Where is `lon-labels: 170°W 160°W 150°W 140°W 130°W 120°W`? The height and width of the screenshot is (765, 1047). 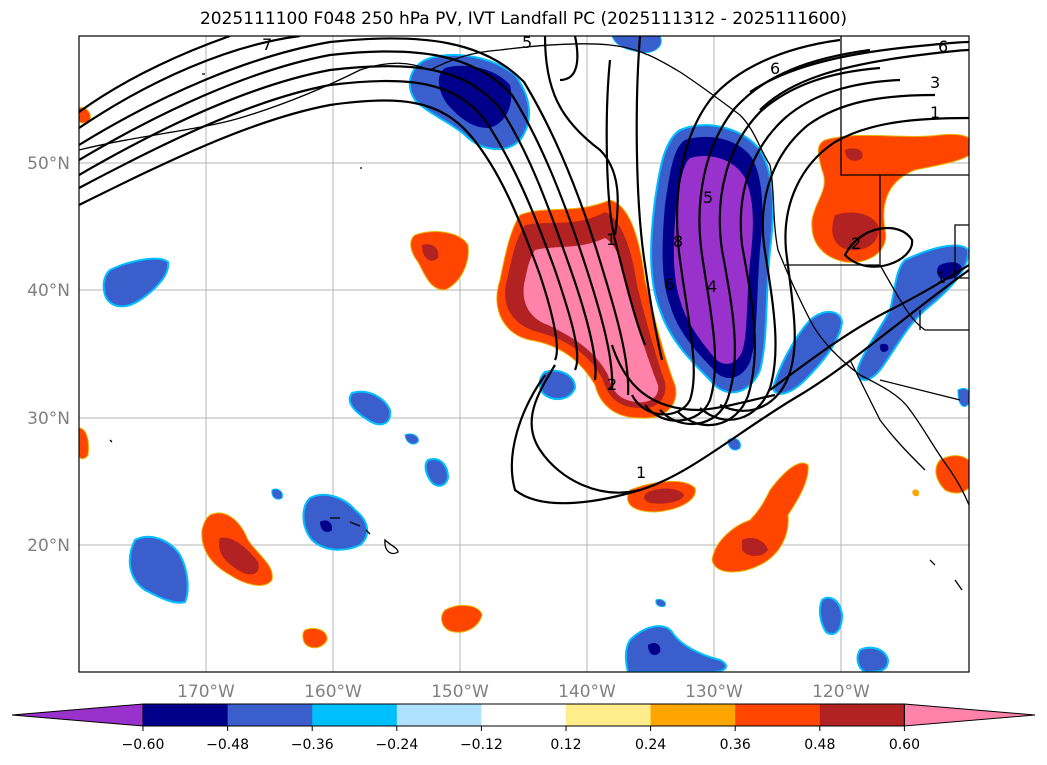
lon-labels: 170°W 160°W 150°W 140°W 130°W 120°W is located at coordinates (523, 692).